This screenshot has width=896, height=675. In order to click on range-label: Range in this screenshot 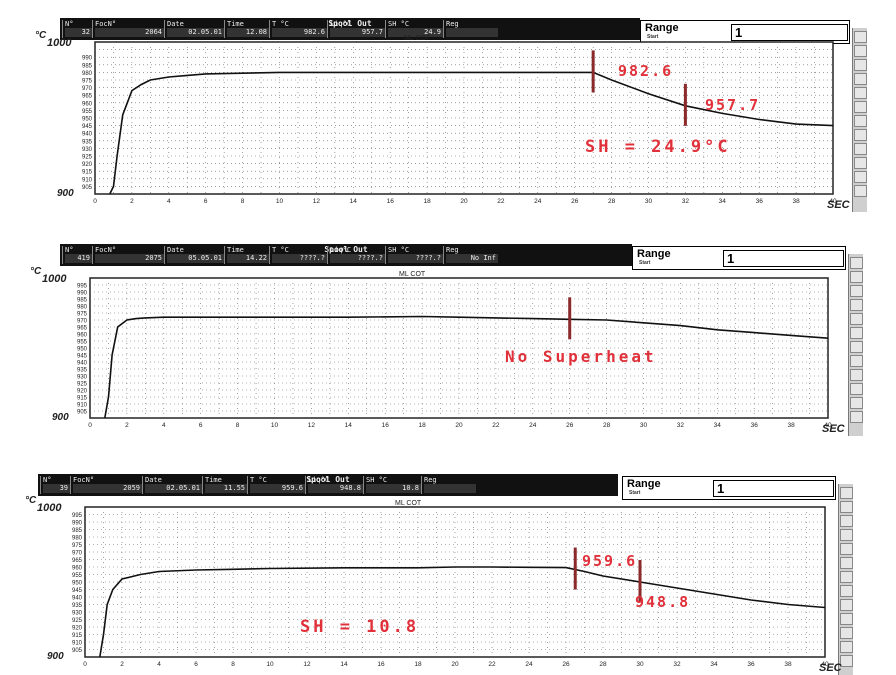, I will do `click(654, 254)`.